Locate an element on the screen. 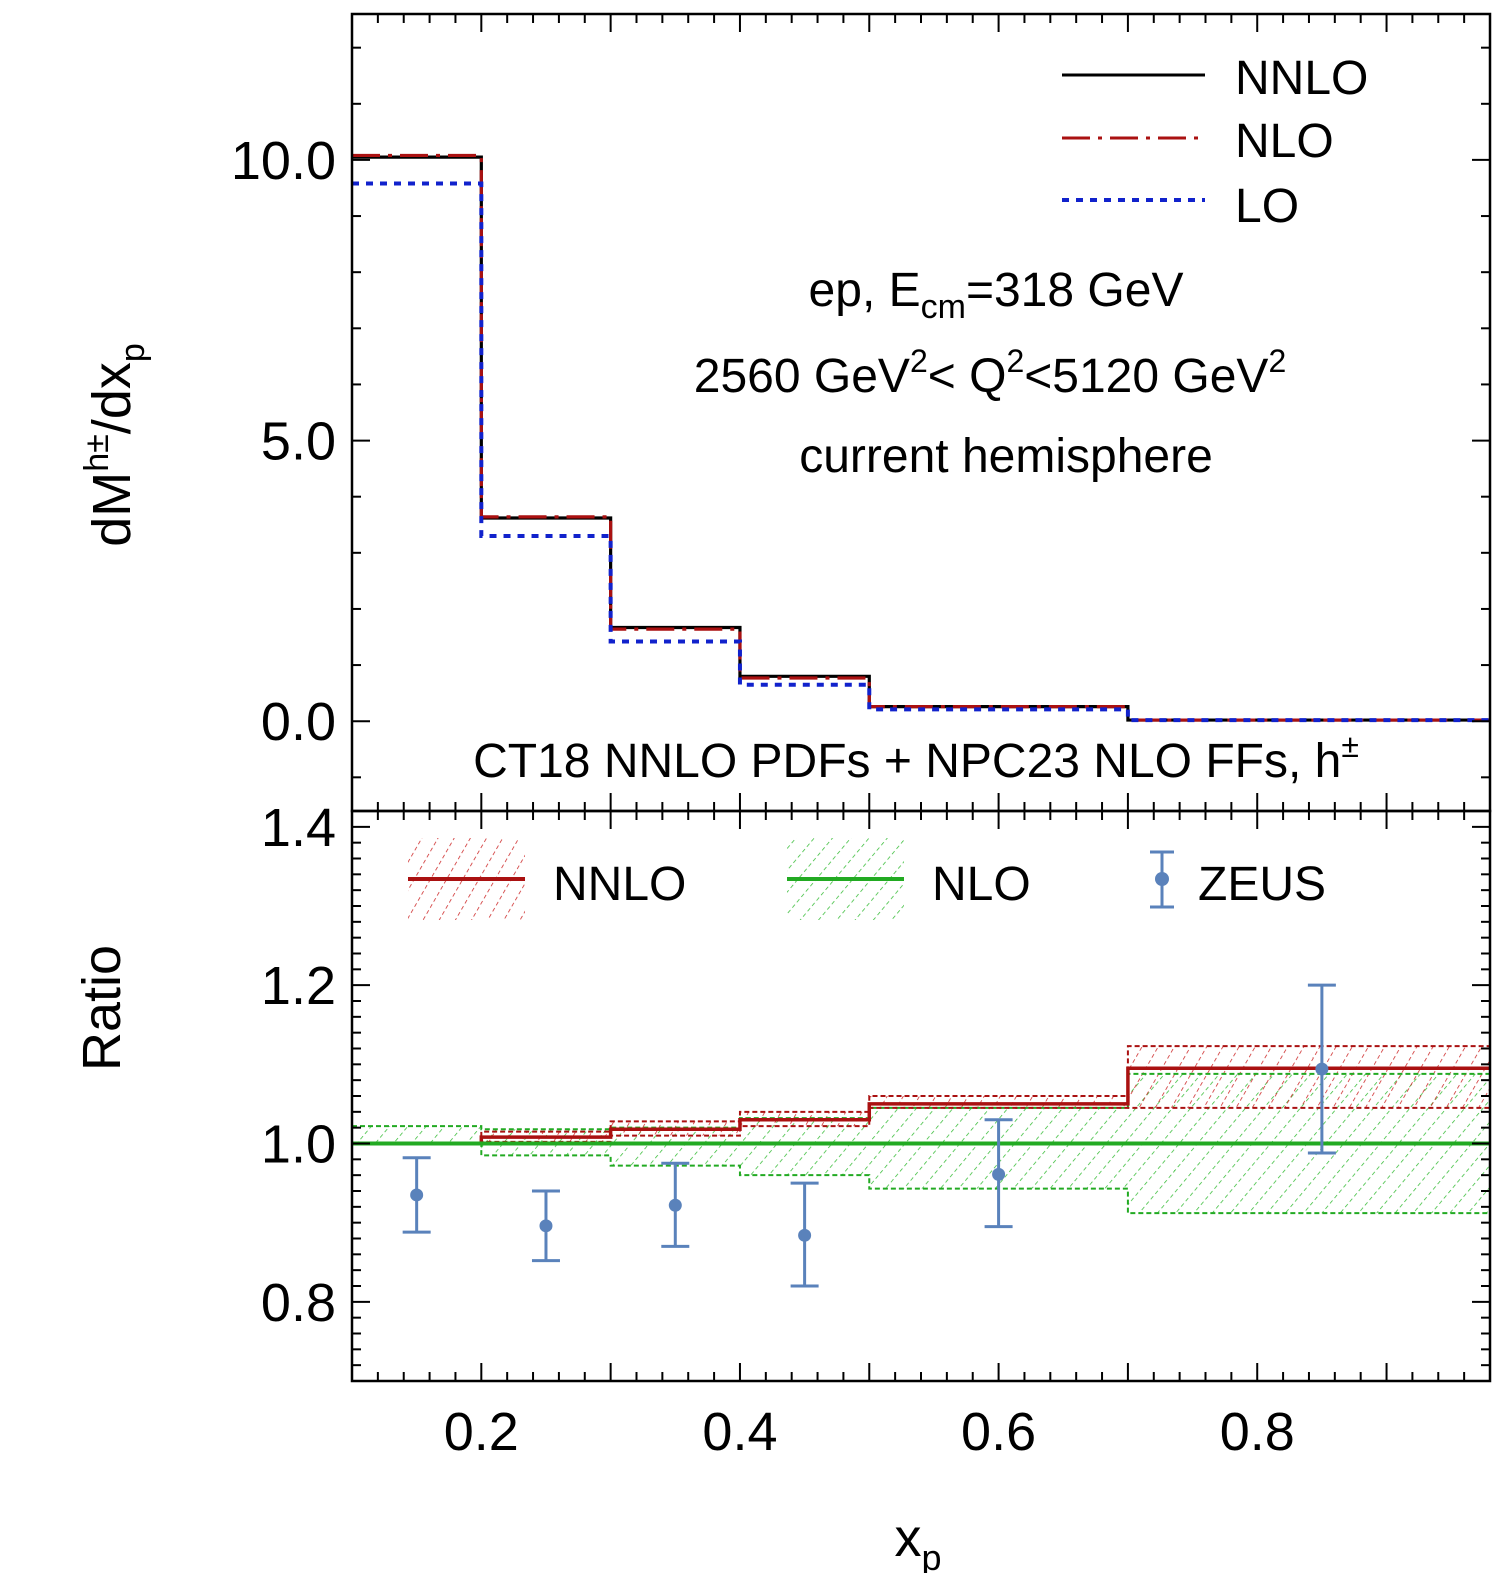 This screenshot has height=1578, width=1497. top-ylabel-sub: p is located at coordinates (133, 352).